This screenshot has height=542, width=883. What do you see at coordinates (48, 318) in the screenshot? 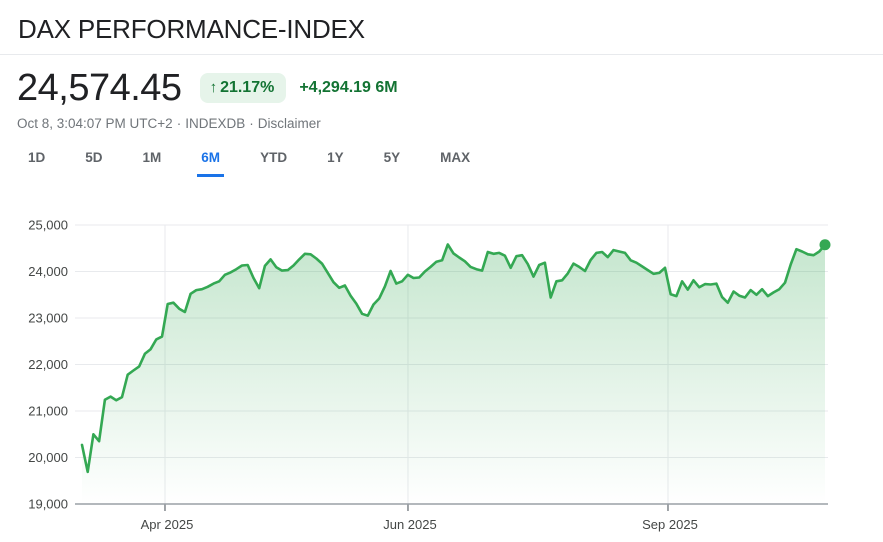
I see `svg-text: 23,000` at bounding box center [48, 318].